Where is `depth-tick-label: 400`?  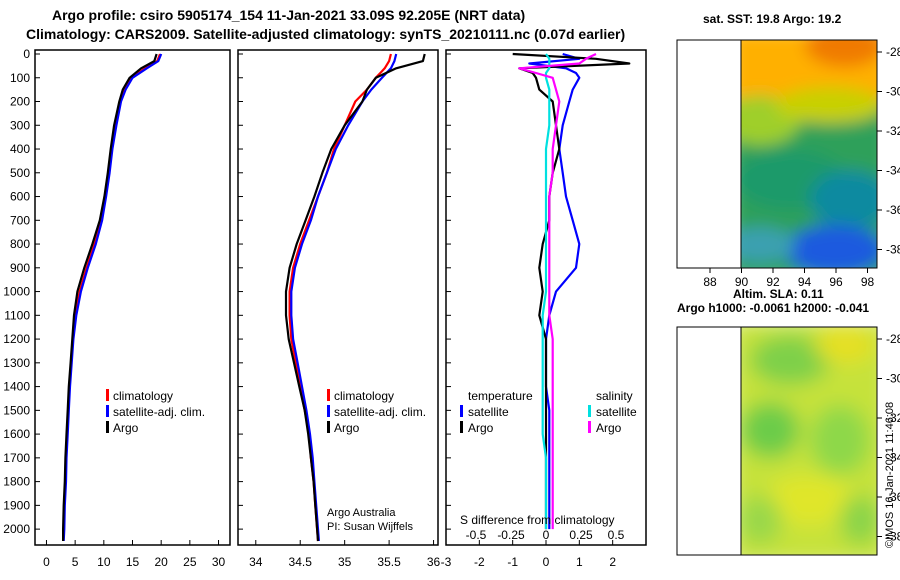 depth-tick-label: 400 is located at coordinates (20, 149).